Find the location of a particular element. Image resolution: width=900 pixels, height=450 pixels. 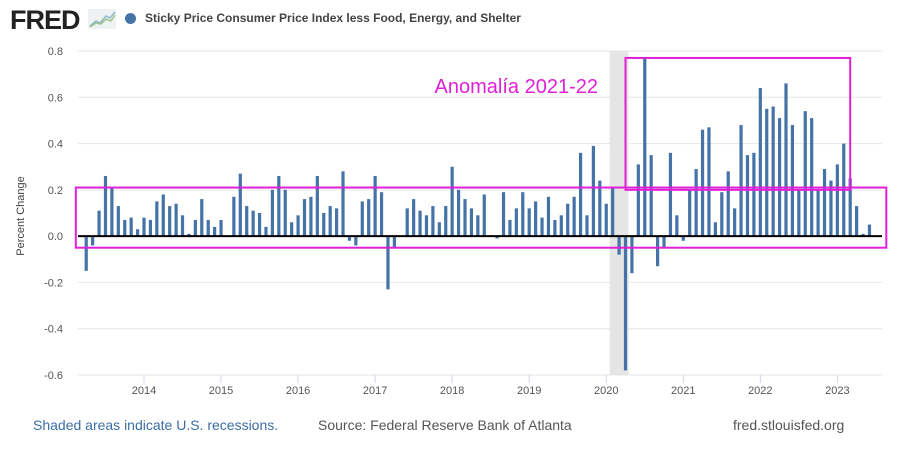

baseline-box is located at coordinates (481, 217).